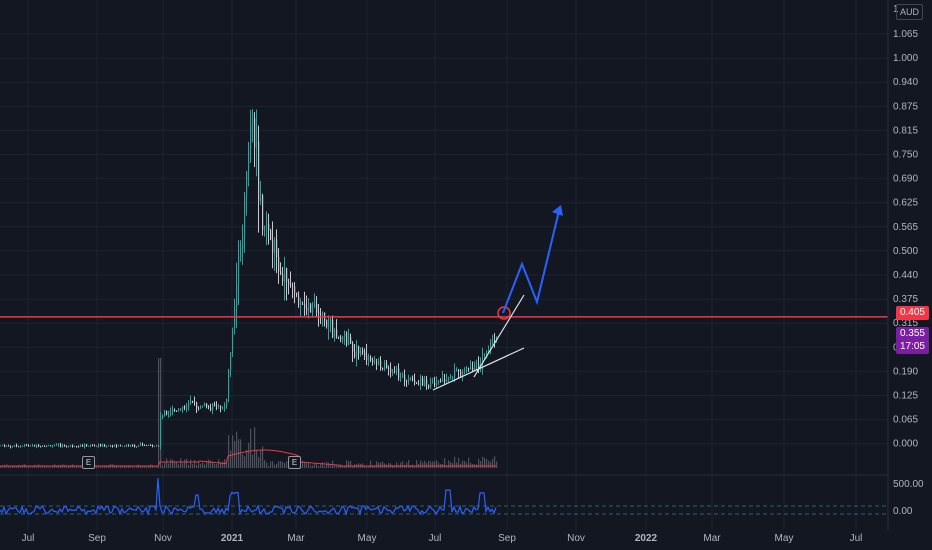  Describe the element at coordinates (905, 420) in the screenshot. I see `price-tick-label: 0.065` at that location.